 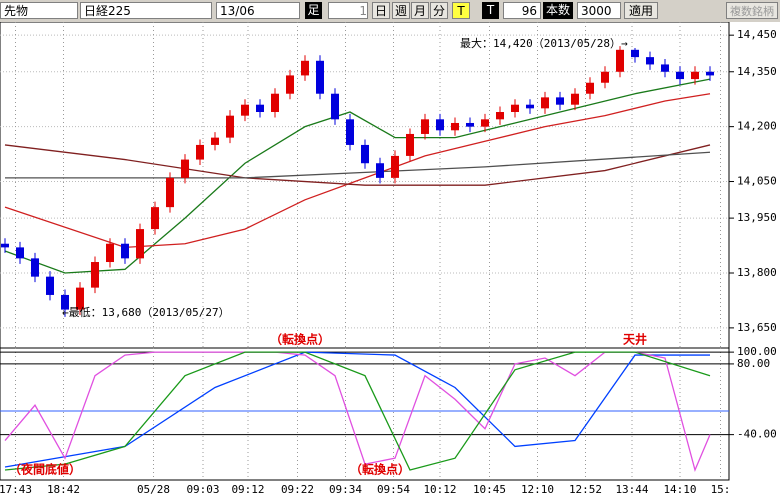 I want to click on period-label: 足, so click(x=313, y=10).